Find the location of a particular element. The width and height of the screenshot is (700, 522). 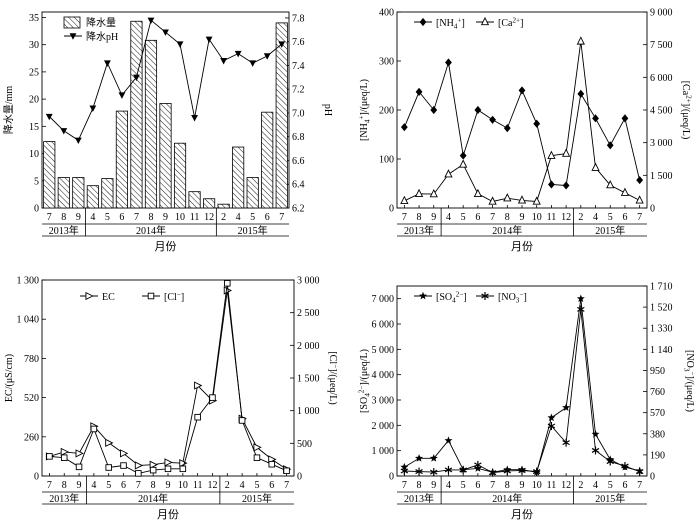

left-axis-label: EC/(μS/cm) is located at coordinates (9, 378).